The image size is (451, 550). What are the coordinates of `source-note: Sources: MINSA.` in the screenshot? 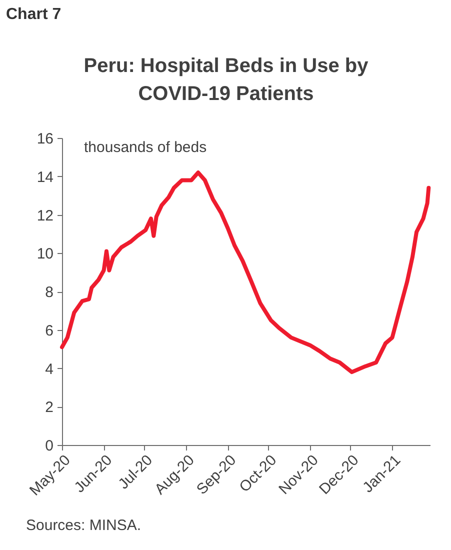 It's located at (84, 525).